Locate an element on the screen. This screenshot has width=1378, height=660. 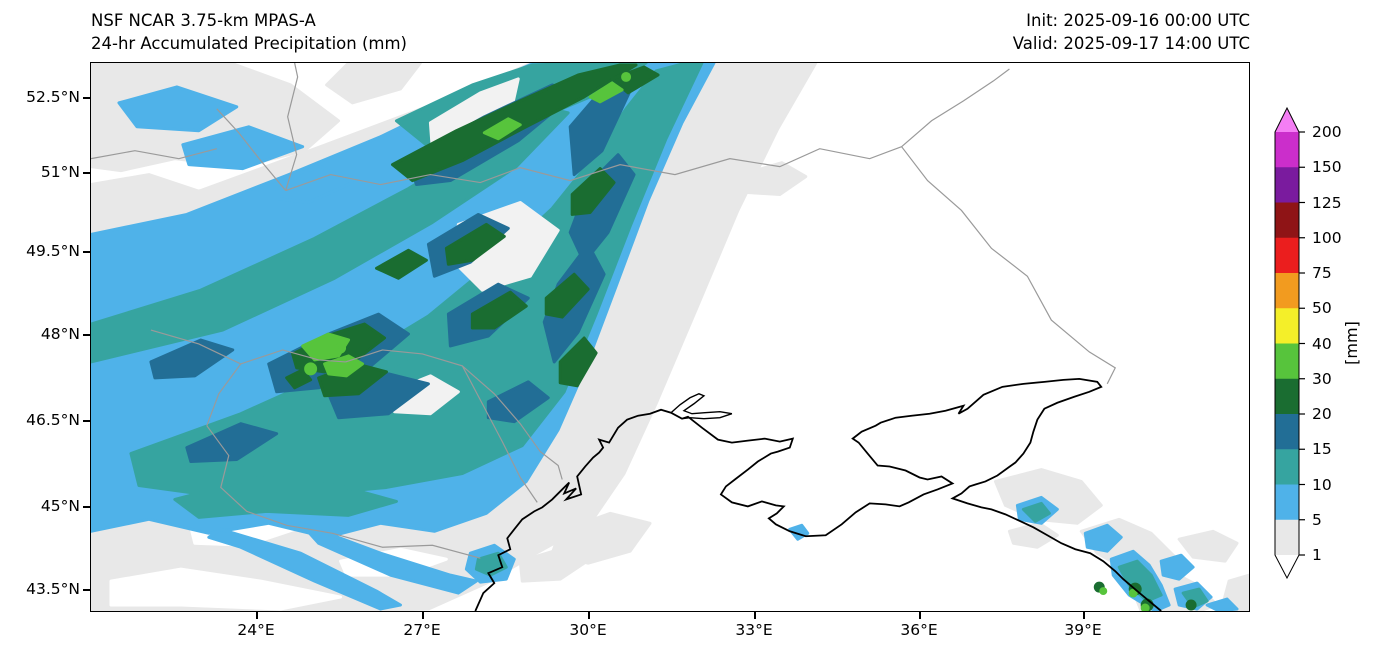
colorbar-tick-label: 40 is located at coordinates (1322, 343).